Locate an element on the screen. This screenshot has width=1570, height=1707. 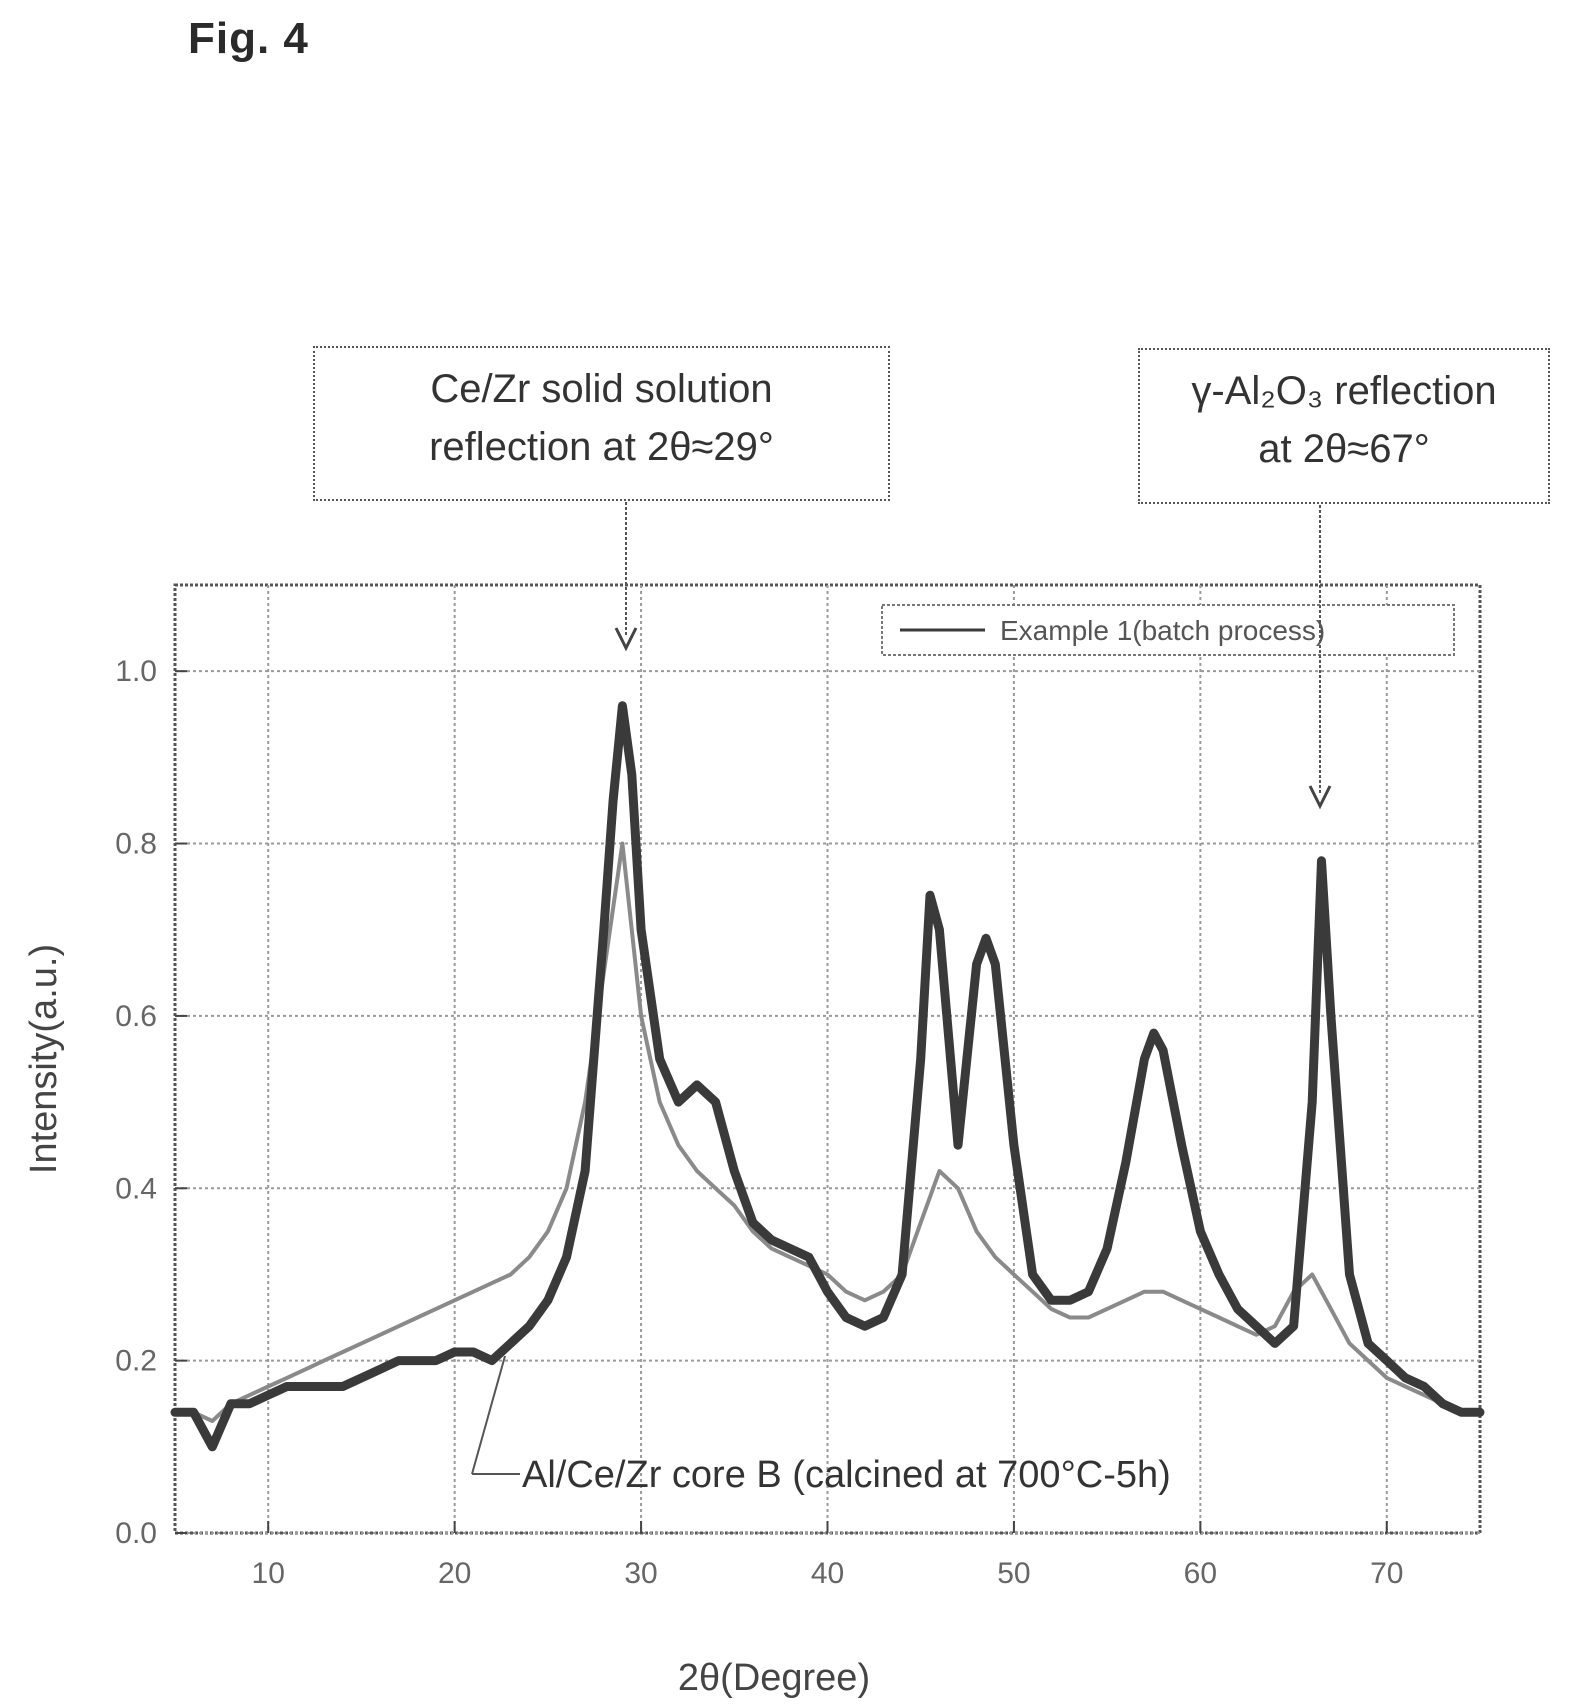
al2o3-arrow-head is located at coordinates (1320, 797).